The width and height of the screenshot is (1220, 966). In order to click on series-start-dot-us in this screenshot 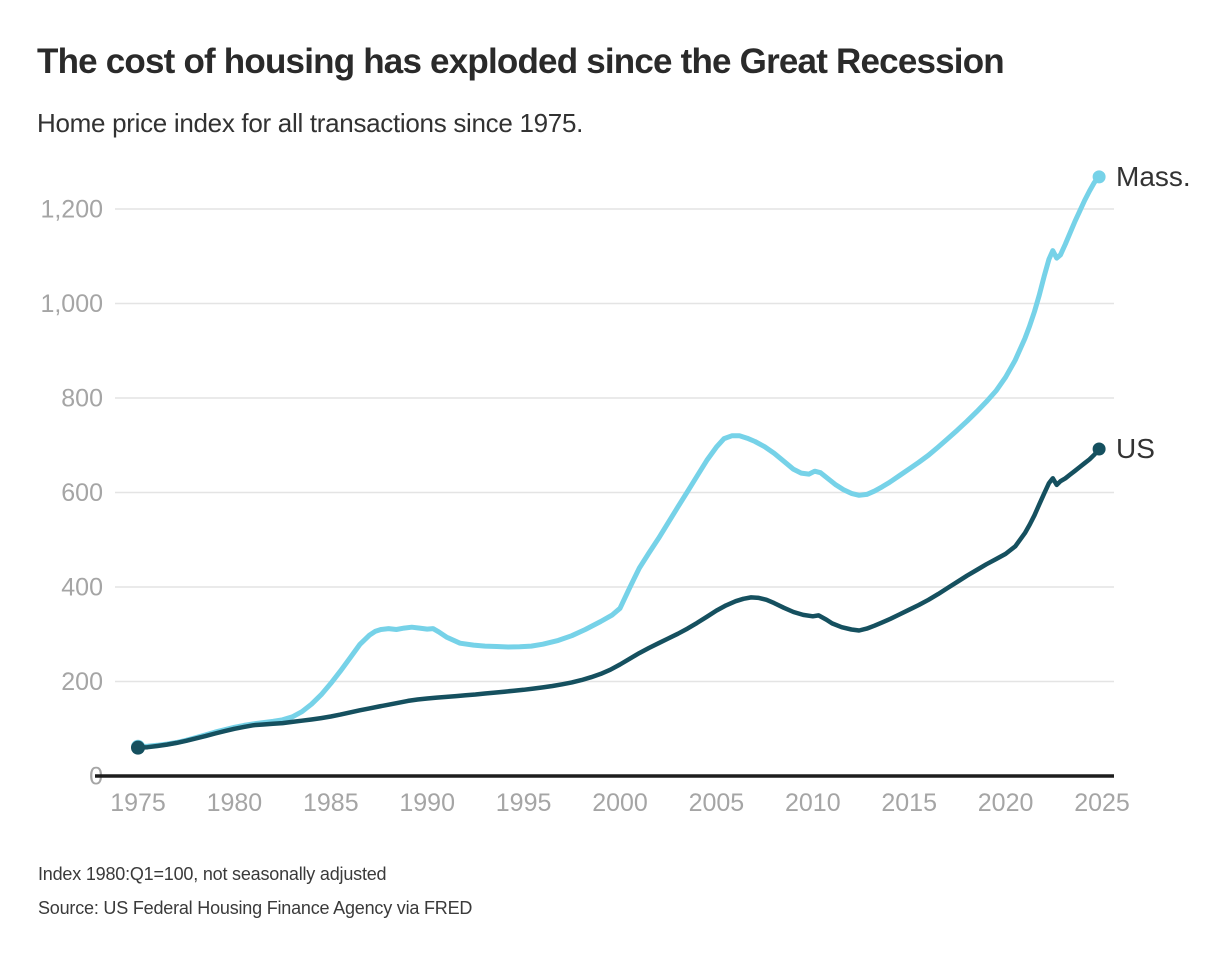, I will do `click(138, 747)`.